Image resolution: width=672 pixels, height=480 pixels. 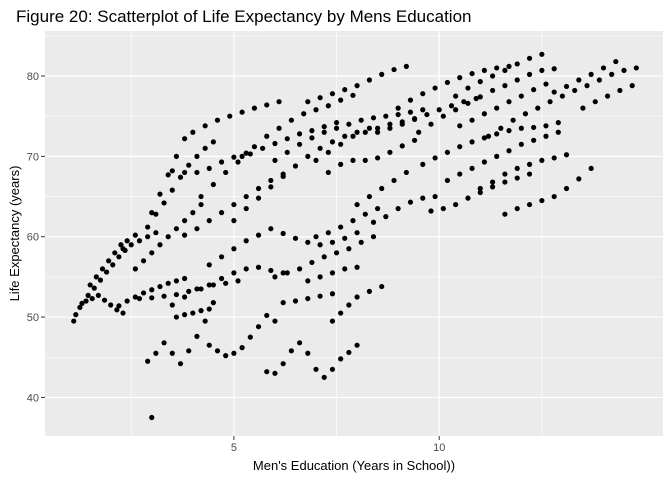 I want to click on y-tick-label: 50, so click(x=33, y=318).